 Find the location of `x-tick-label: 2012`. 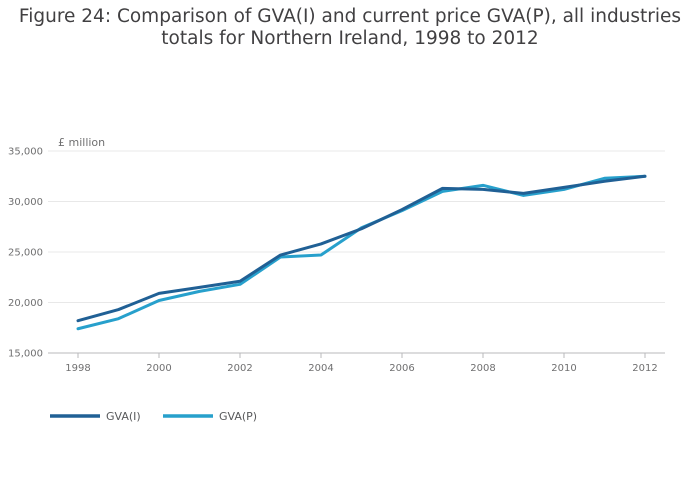

x-tick-label: 2012 is located at coordinates (644, 368).